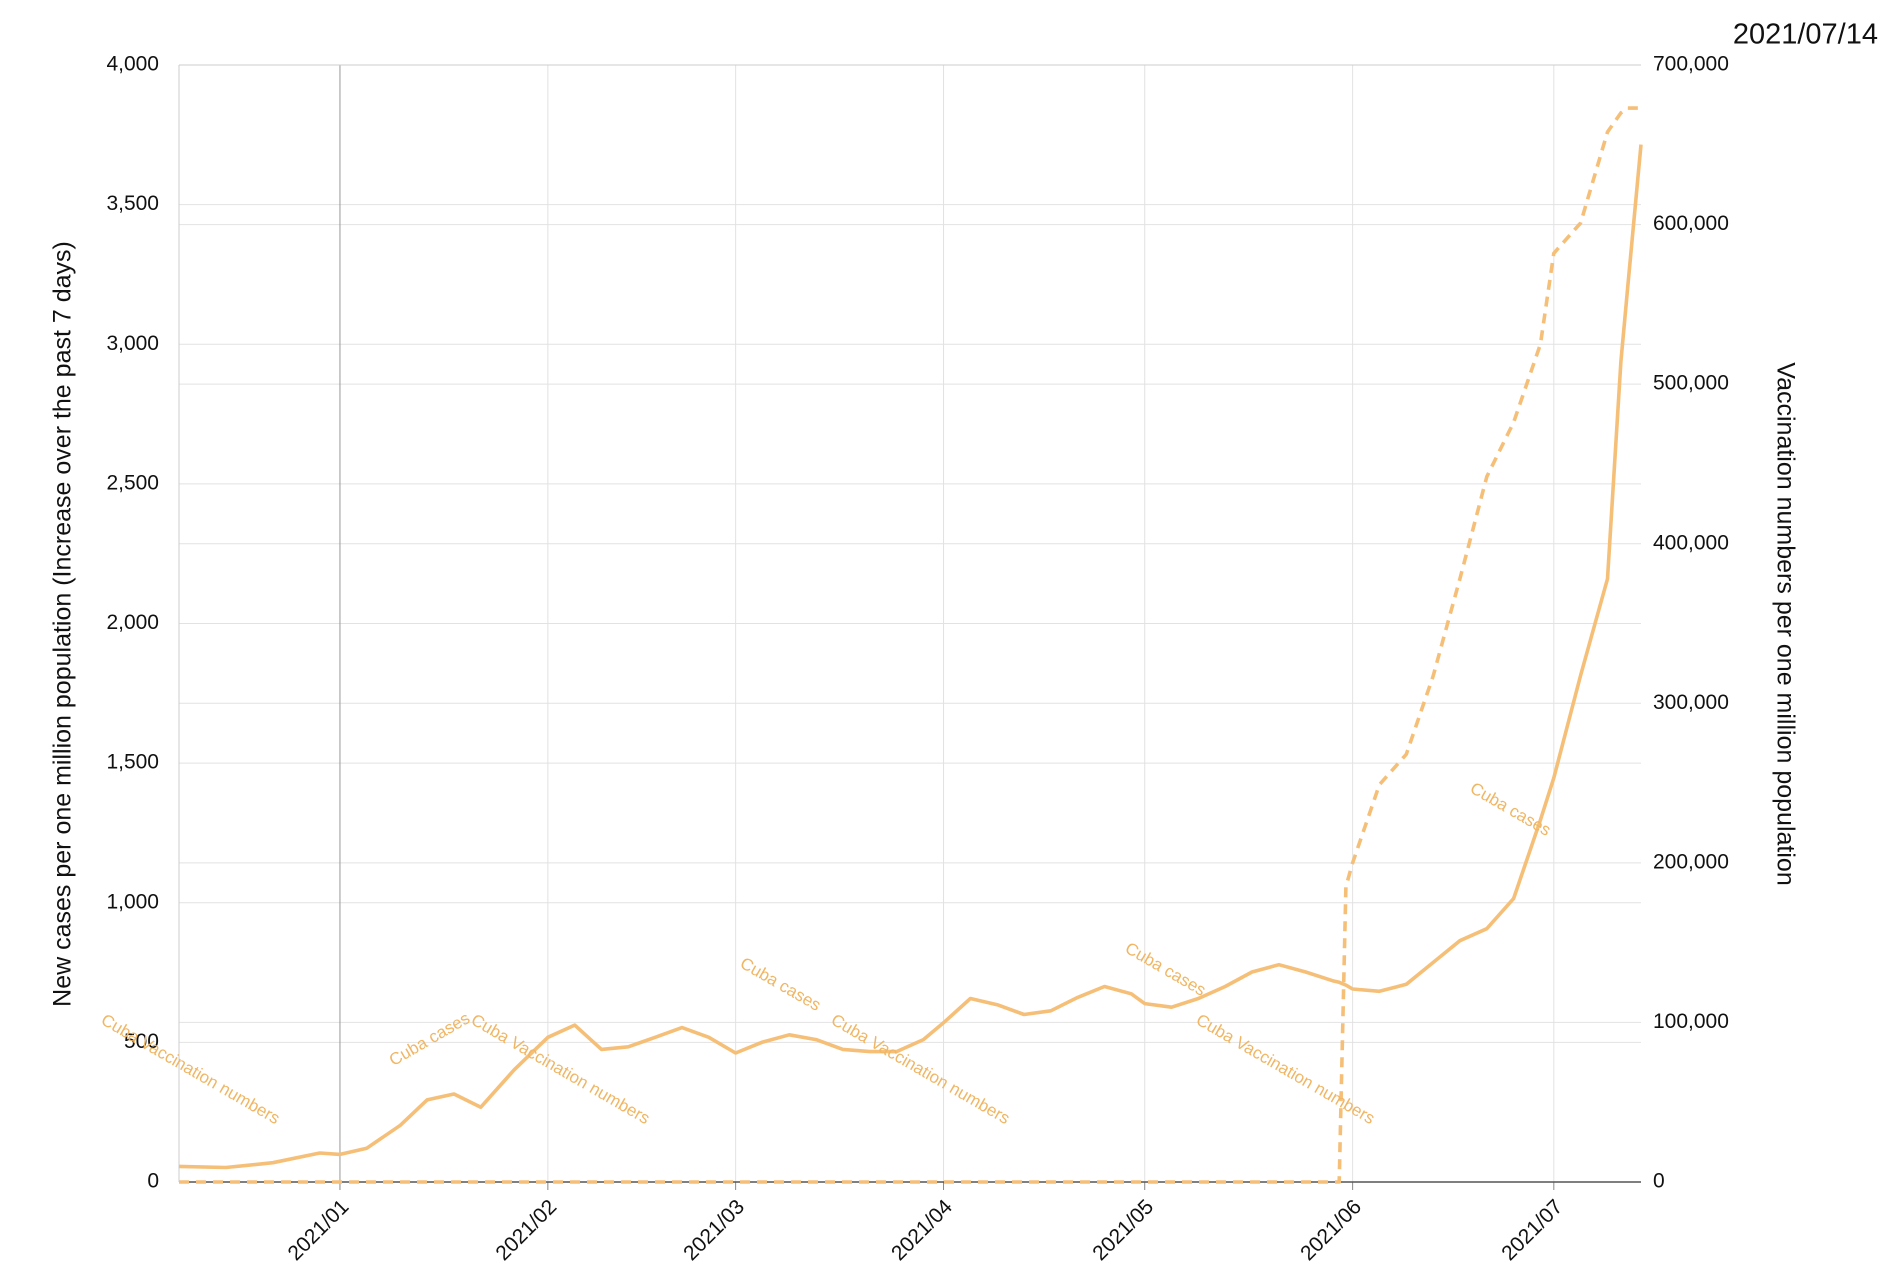 The width and height of the screenshot is (1892, 1284). Describe the element at coordinates (132, 203) in the screenshot. I see `y-tick-label: 3,500` at that location.